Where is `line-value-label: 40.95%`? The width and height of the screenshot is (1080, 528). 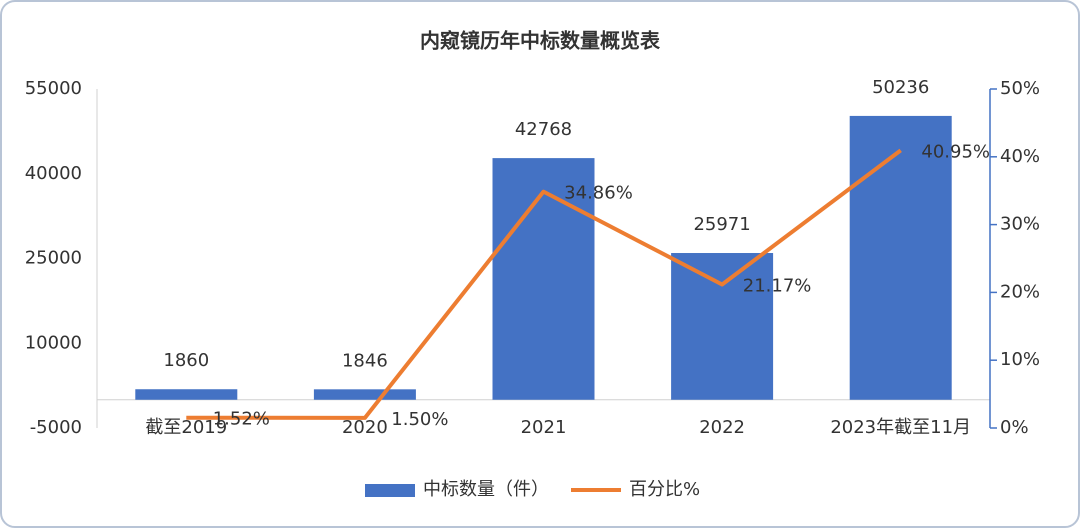 line-value-label: 40.95% is located at coordinates (955, 151).